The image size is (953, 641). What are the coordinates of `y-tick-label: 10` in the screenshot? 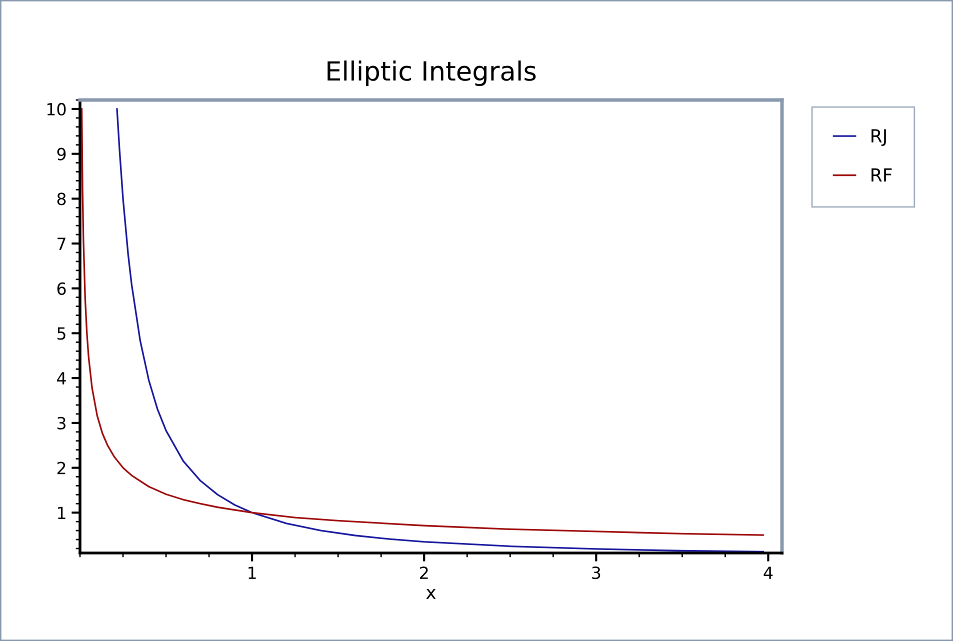 It's located at (56, 109).